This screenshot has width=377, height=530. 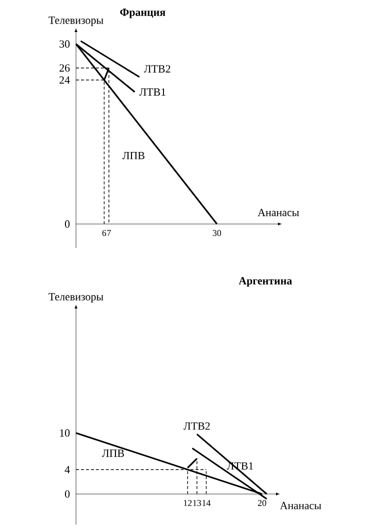 I want to click on y-tick-label: 10, so click(x=65, y=433).